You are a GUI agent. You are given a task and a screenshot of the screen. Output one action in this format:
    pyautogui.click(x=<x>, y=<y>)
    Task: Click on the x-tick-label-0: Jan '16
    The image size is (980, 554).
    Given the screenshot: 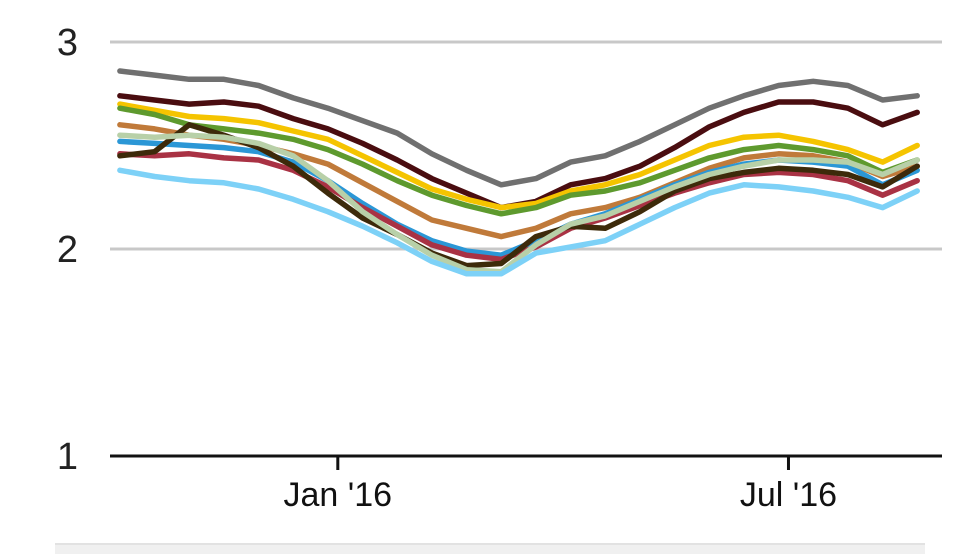 What is the action you would take?
    pyautogui.click(x=338, y=495)
    